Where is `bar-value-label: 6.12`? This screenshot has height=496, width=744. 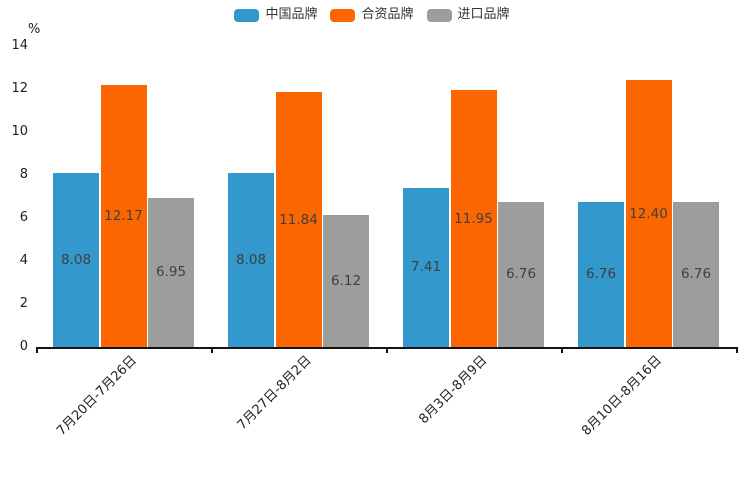
bar-value-label: 6.12 is located at coordinates (346, 281).